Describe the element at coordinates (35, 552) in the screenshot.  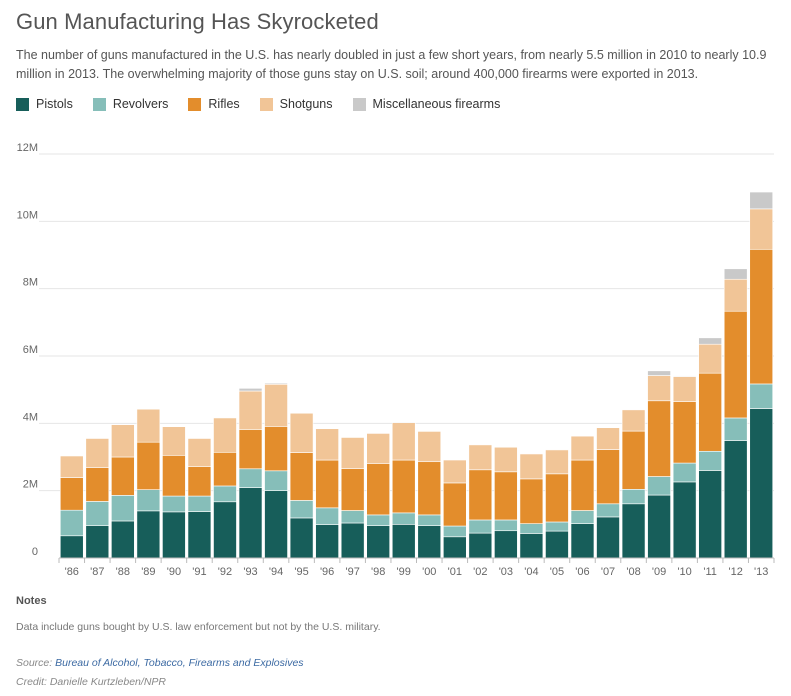
I see `y-tick-label: 0` at that location.